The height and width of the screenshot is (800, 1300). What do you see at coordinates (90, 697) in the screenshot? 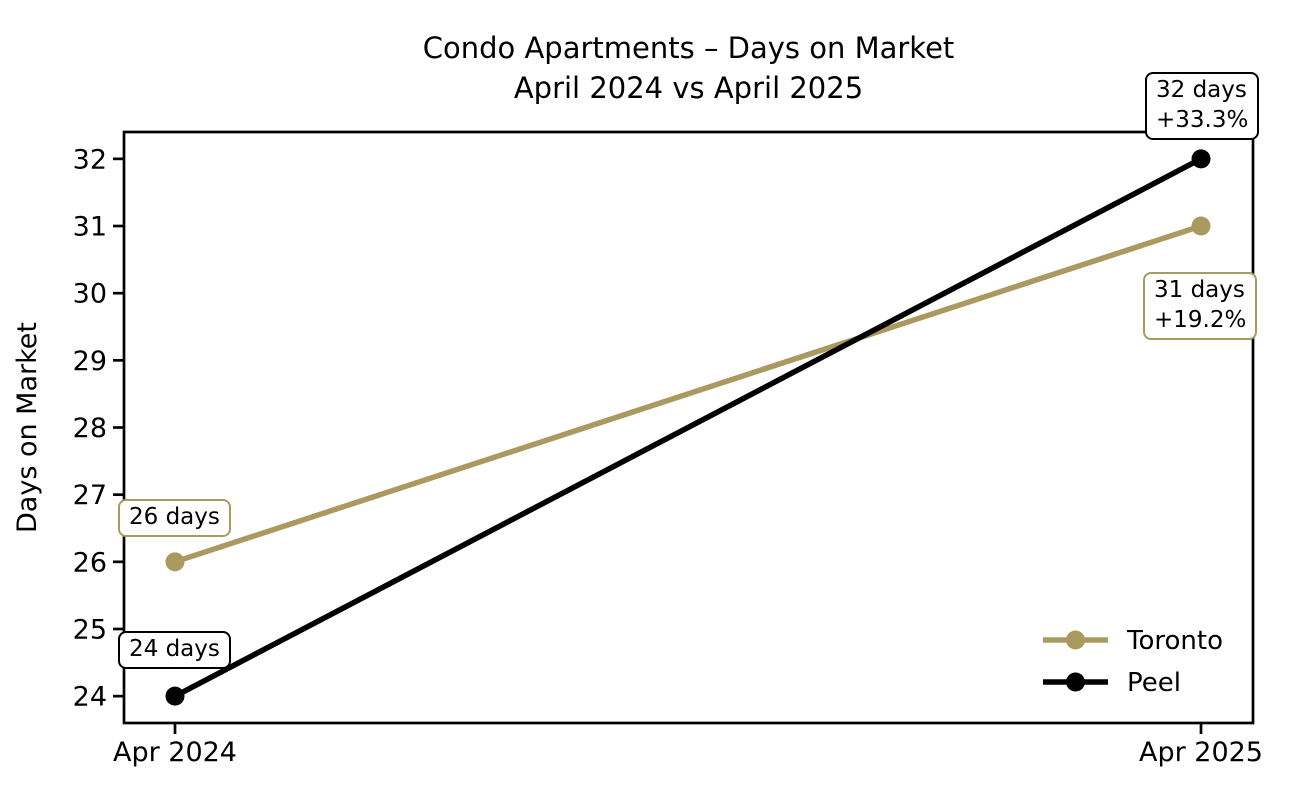
I see `y-tick-label: 24` at bounding box center [90, 697].